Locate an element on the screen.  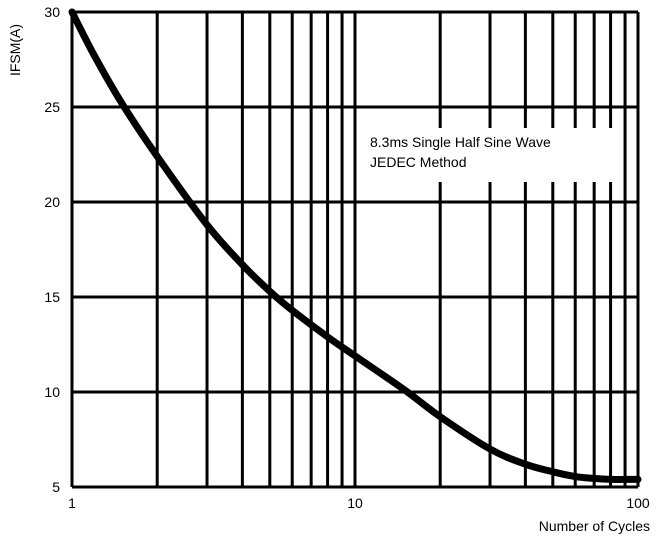
x-tick-label: 1 is located at coordinates (72, 503).